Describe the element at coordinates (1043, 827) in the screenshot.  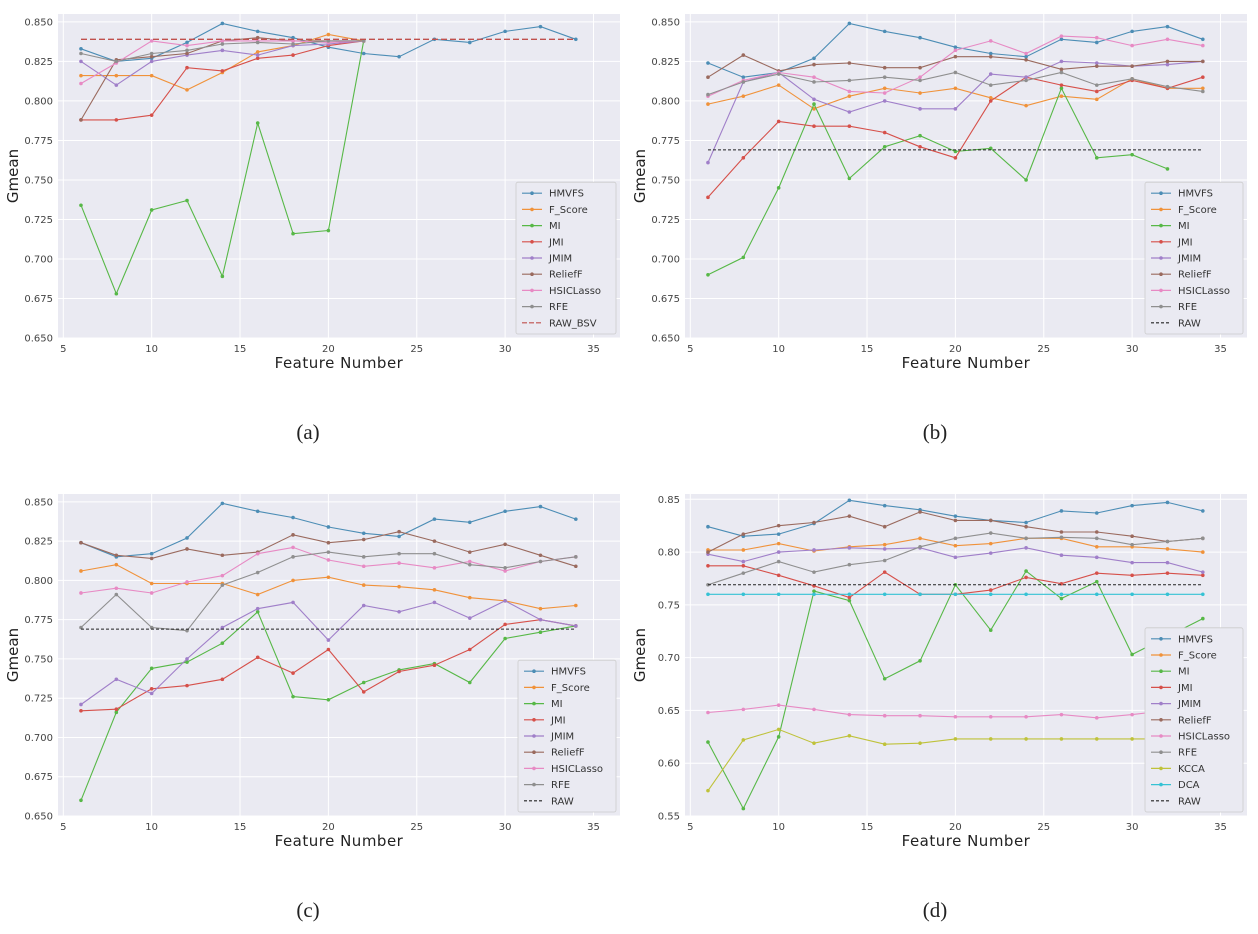
I see `x-tick-label: 25` at that location.